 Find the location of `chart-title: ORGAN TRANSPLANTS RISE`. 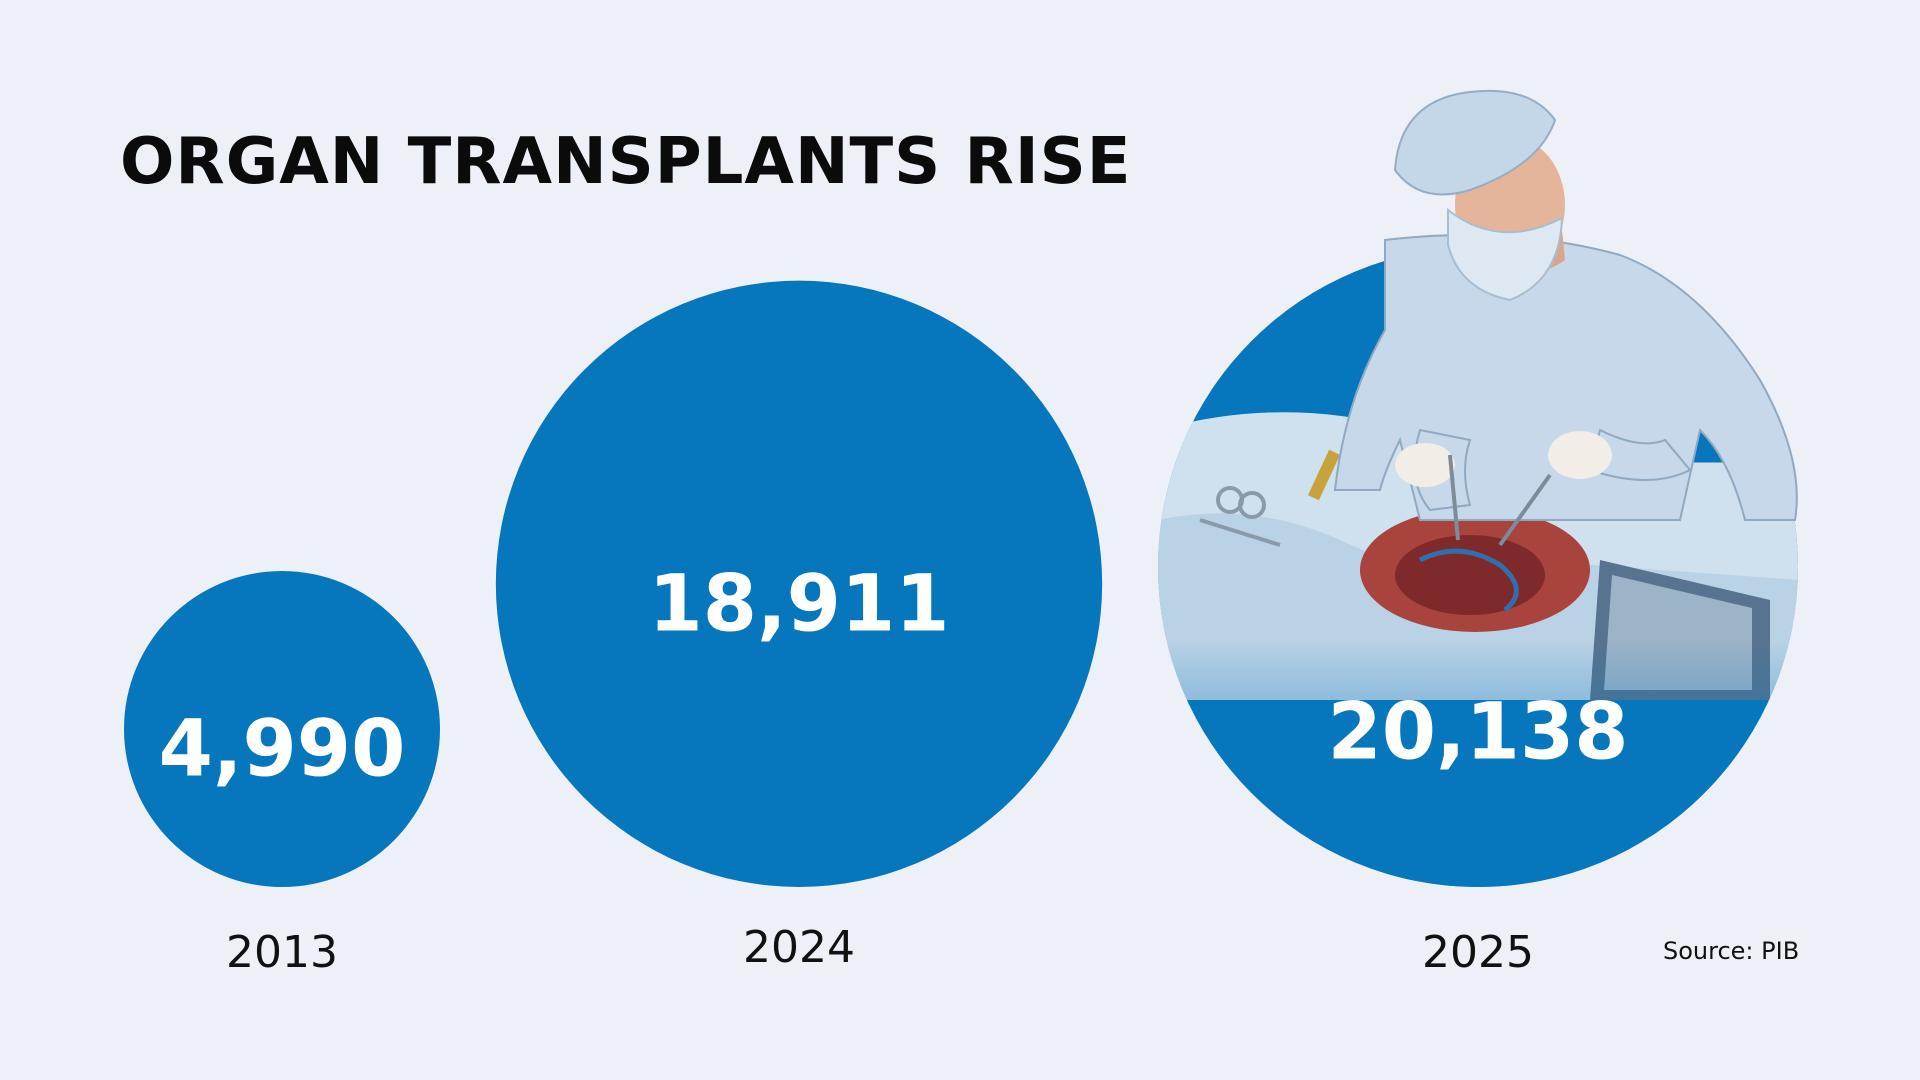

chart-title: ORGAN TRANSPLANTS RISE is located at coordinates (626, 162).